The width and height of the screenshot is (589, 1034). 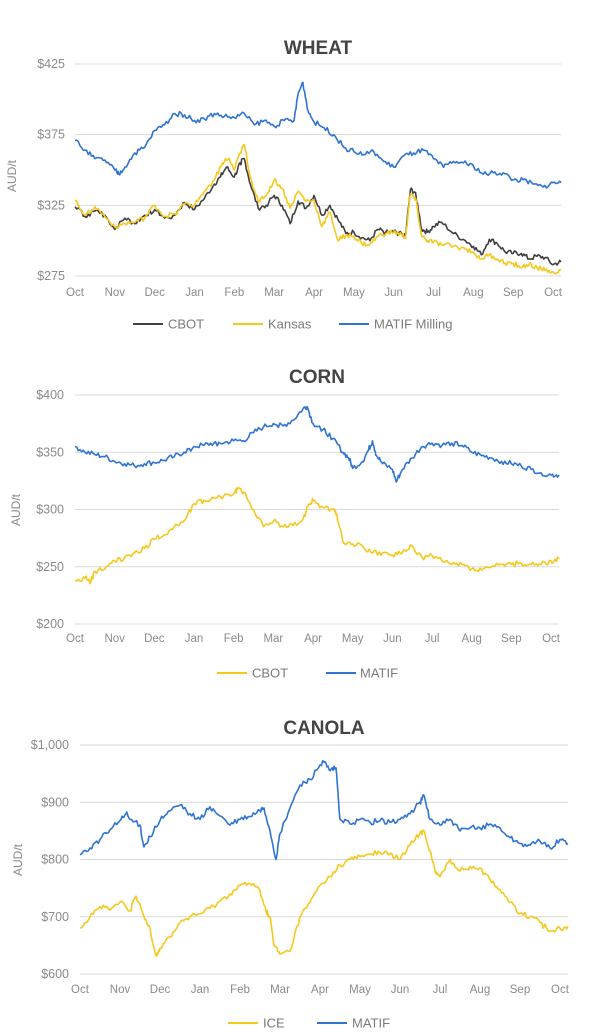 What do you see at coordinates (318, 48) in the screenshot?
I see `chart-title: WHEAT` at bounding box center [318, 48].